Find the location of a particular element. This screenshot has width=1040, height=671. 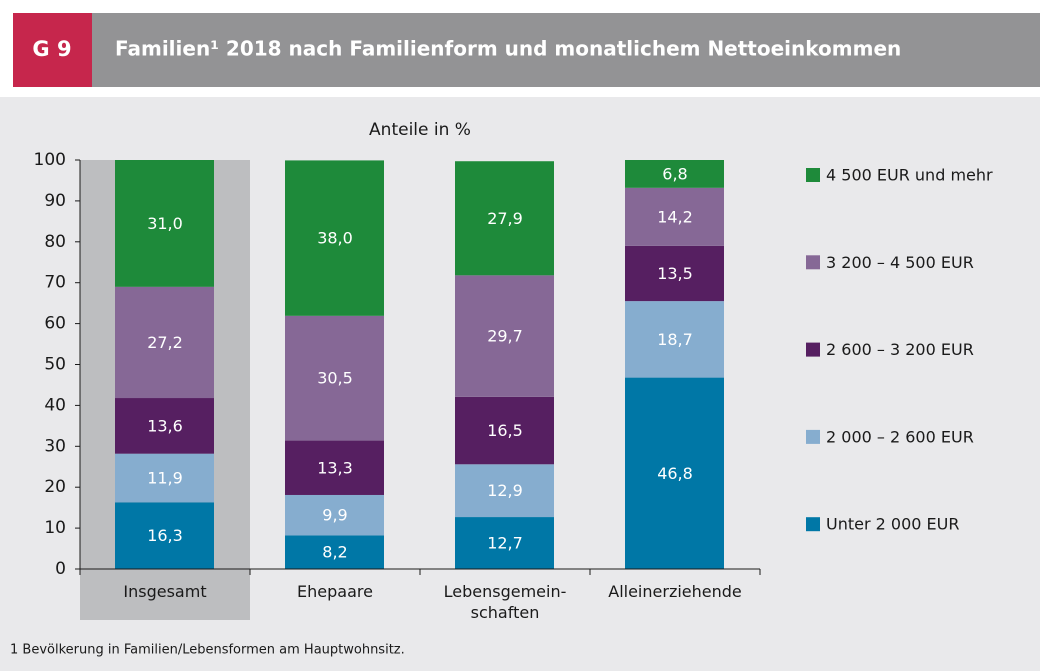

y-tick-label: 10 is located at coordinates (55, 528).